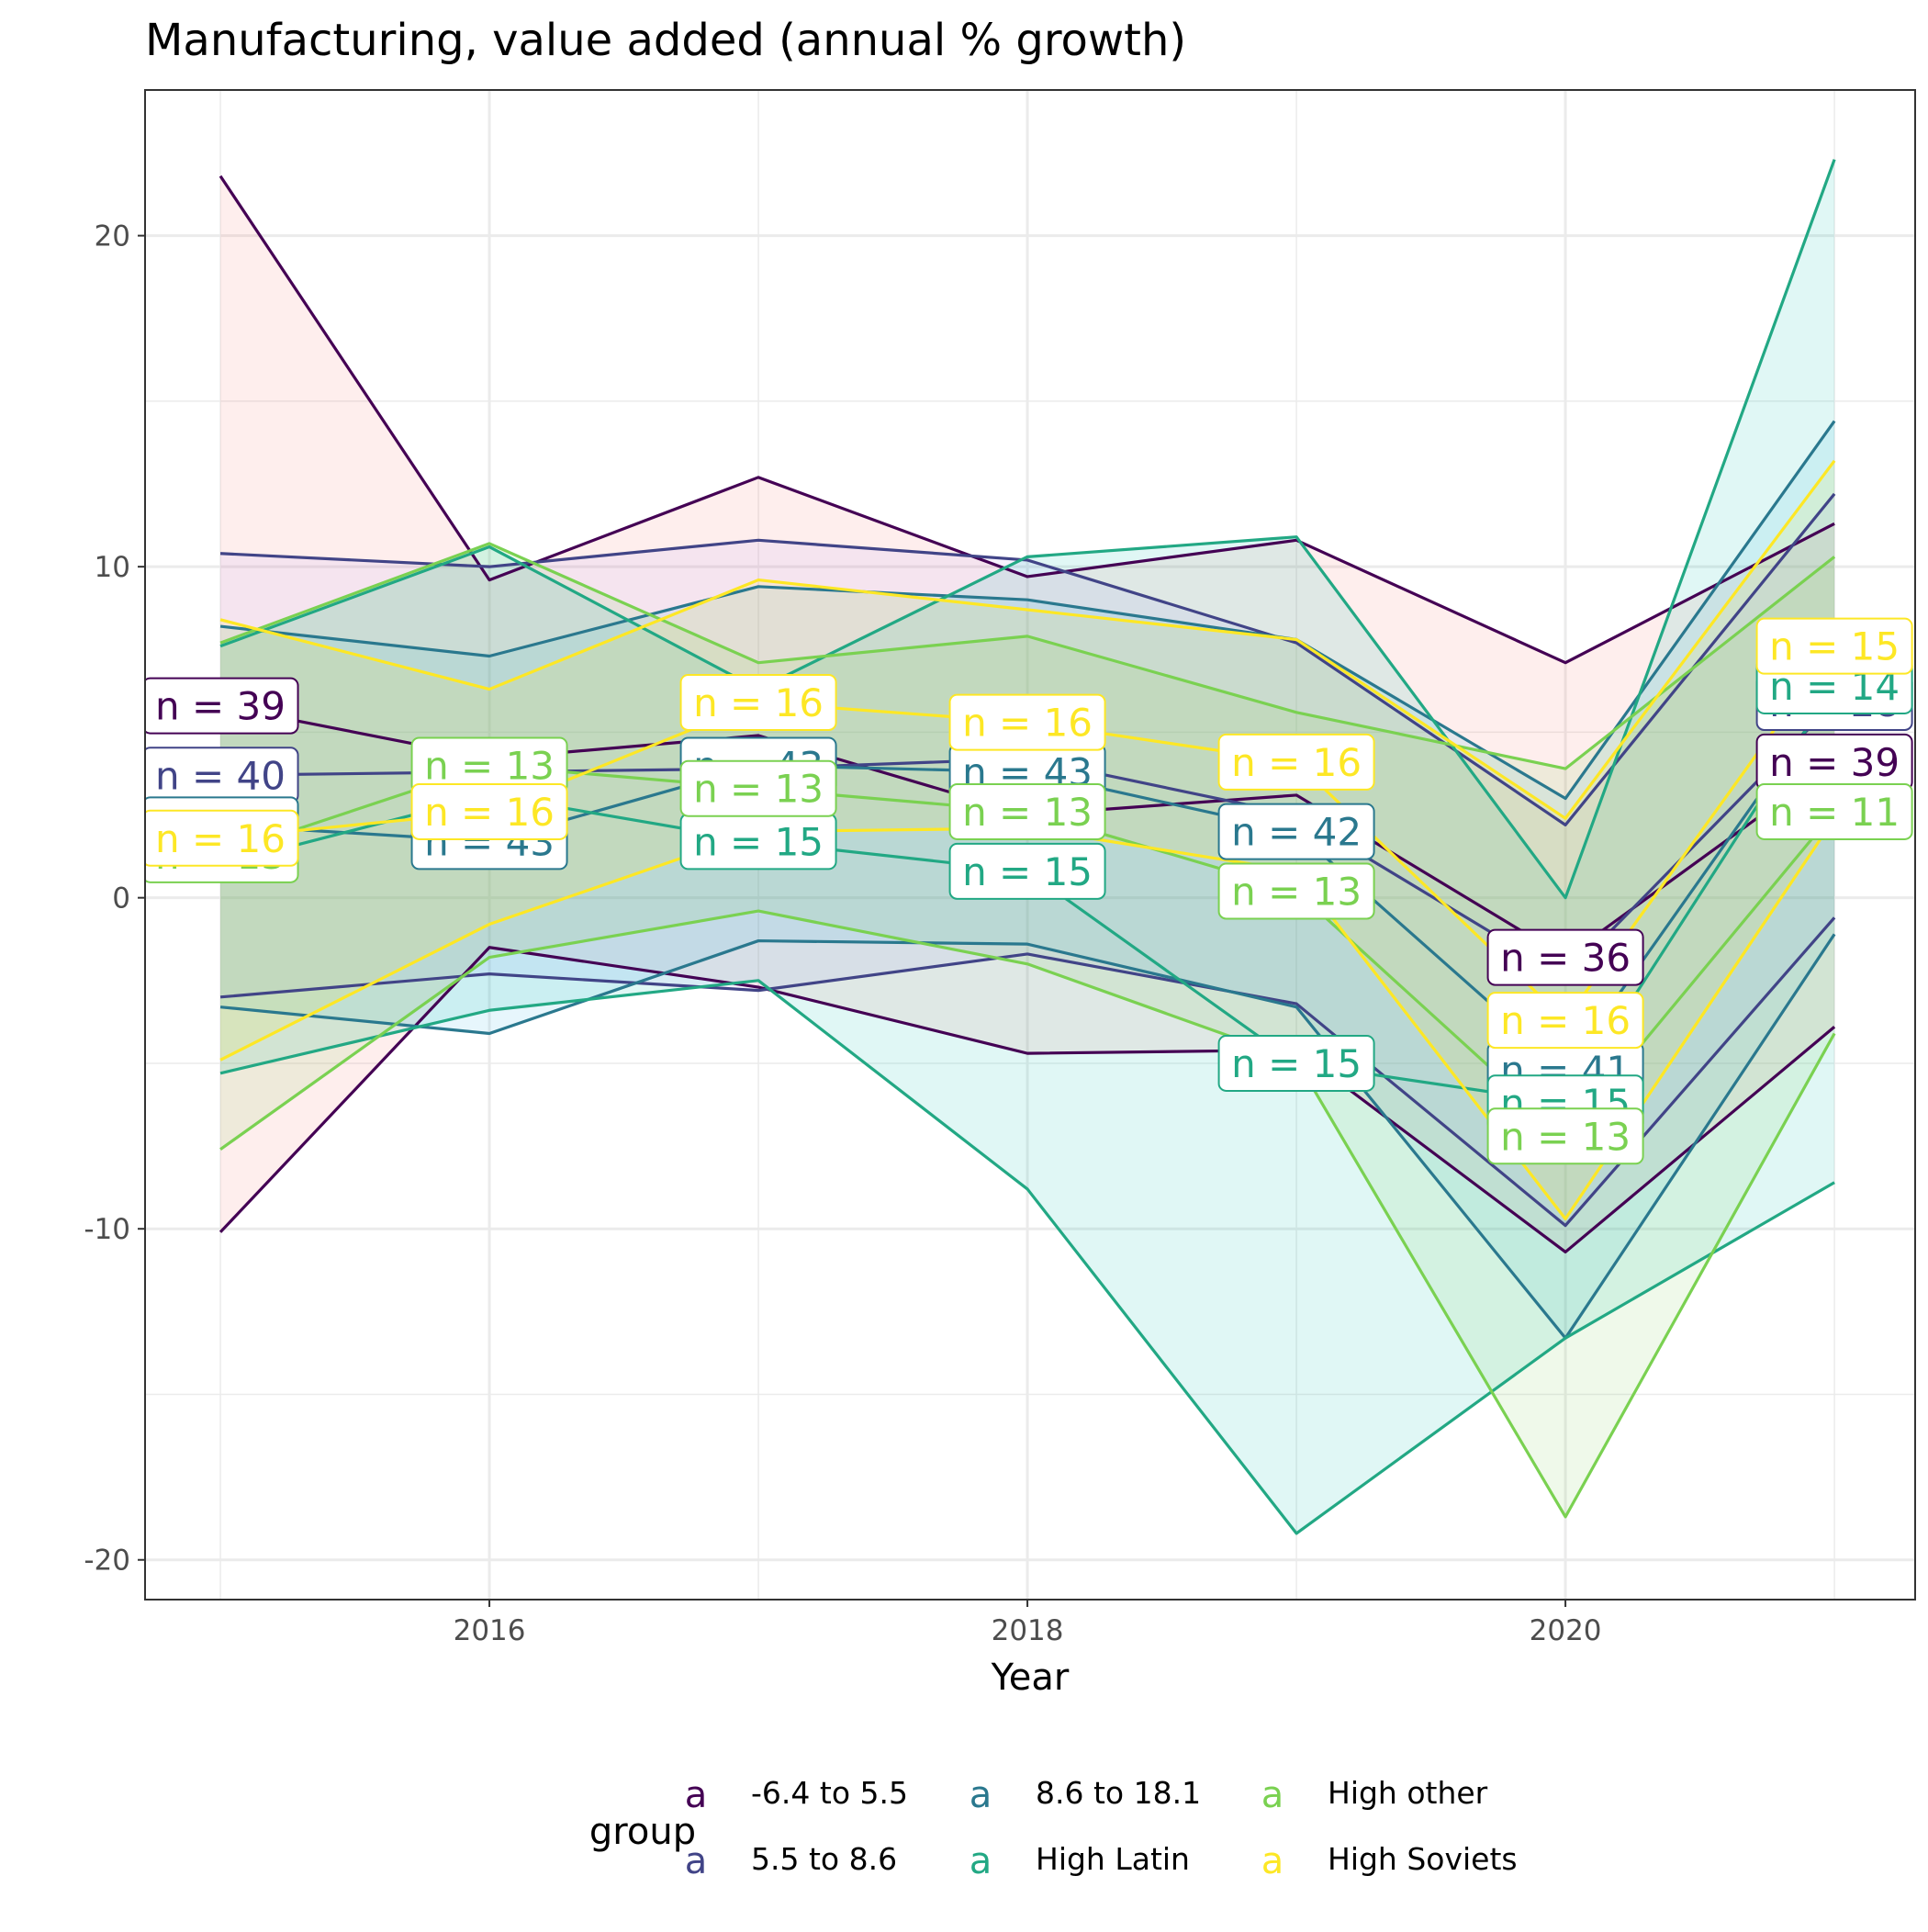 The width and height of the screenshot is (1928, 1932). What do you see at coordinates (829, 1793) in the screenshot?
I see `legend-label: -6.4 to 5.5` at bounding box center [829, 1793].